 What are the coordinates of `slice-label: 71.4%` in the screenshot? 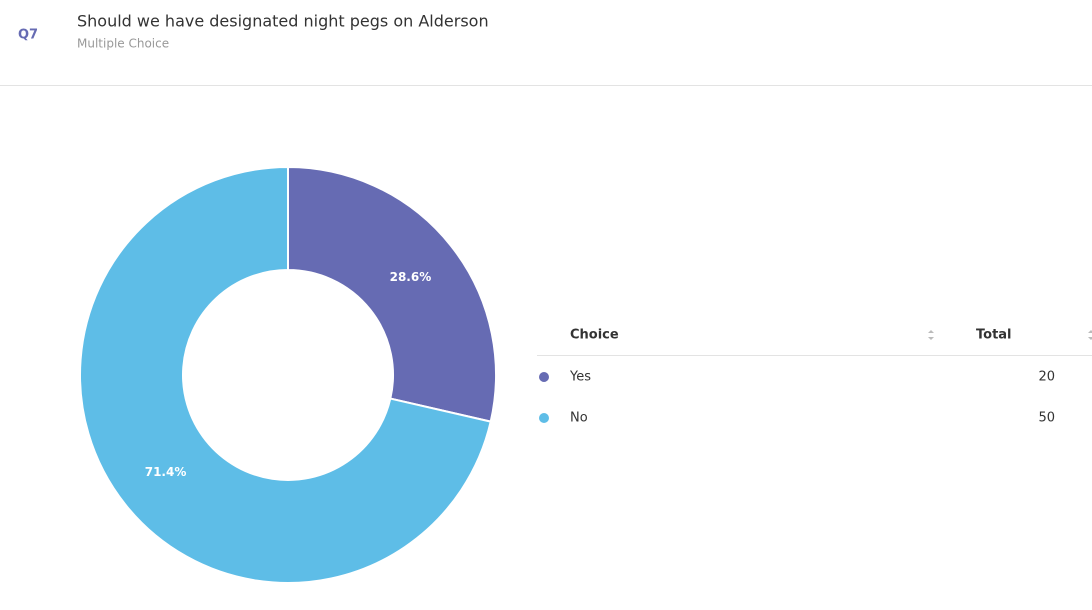 It's located at (166, 472).